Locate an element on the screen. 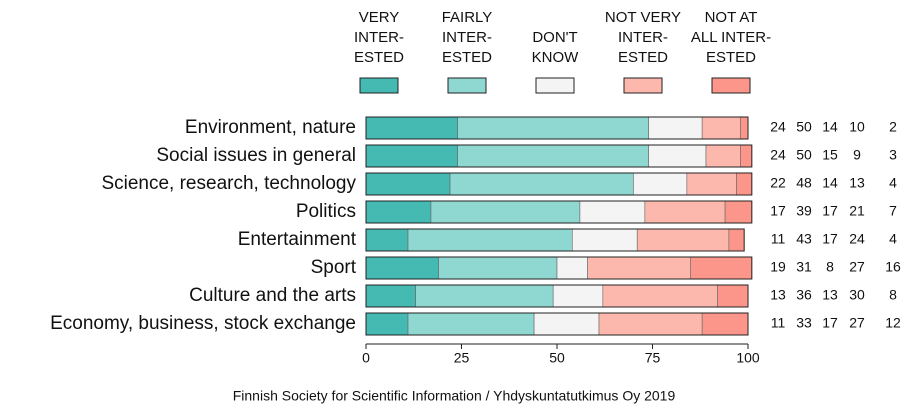 The height and width of the screenshot is (410, 908). value-label: 30 is located at coordinates (857, 295).